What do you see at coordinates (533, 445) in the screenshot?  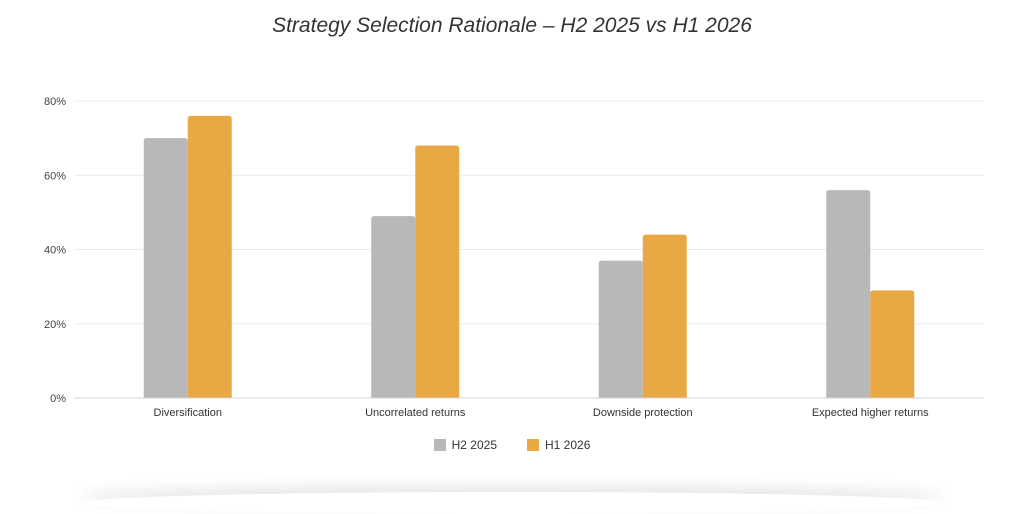 I see `legend-swatch-h1-2026` at bounding box center [533, 445].